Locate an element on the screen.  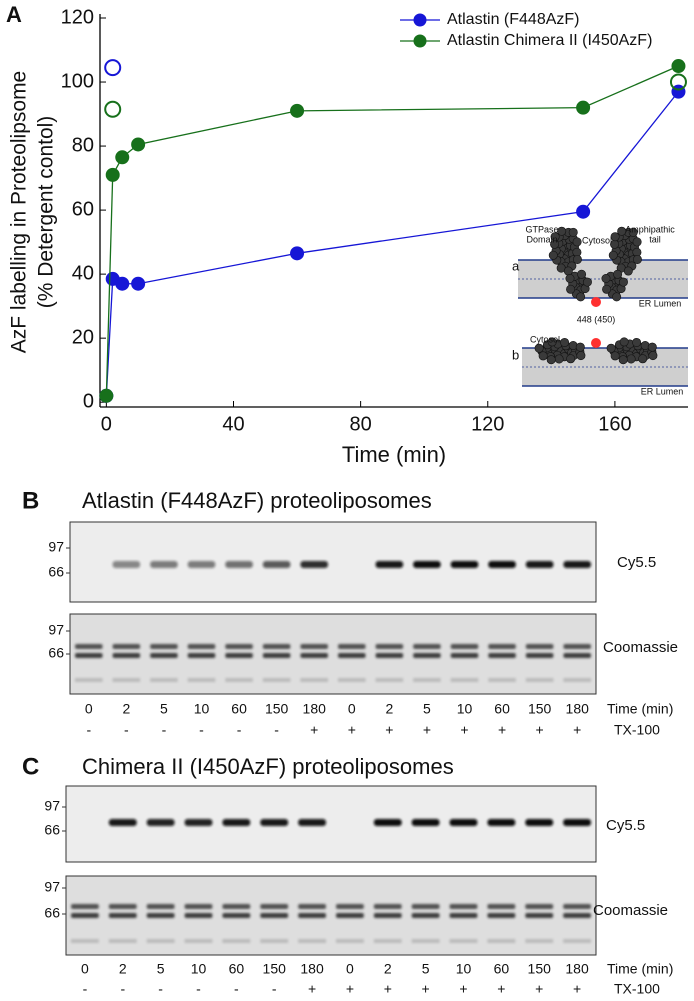
lane-time: 150 is located at coordinates (275, 969).